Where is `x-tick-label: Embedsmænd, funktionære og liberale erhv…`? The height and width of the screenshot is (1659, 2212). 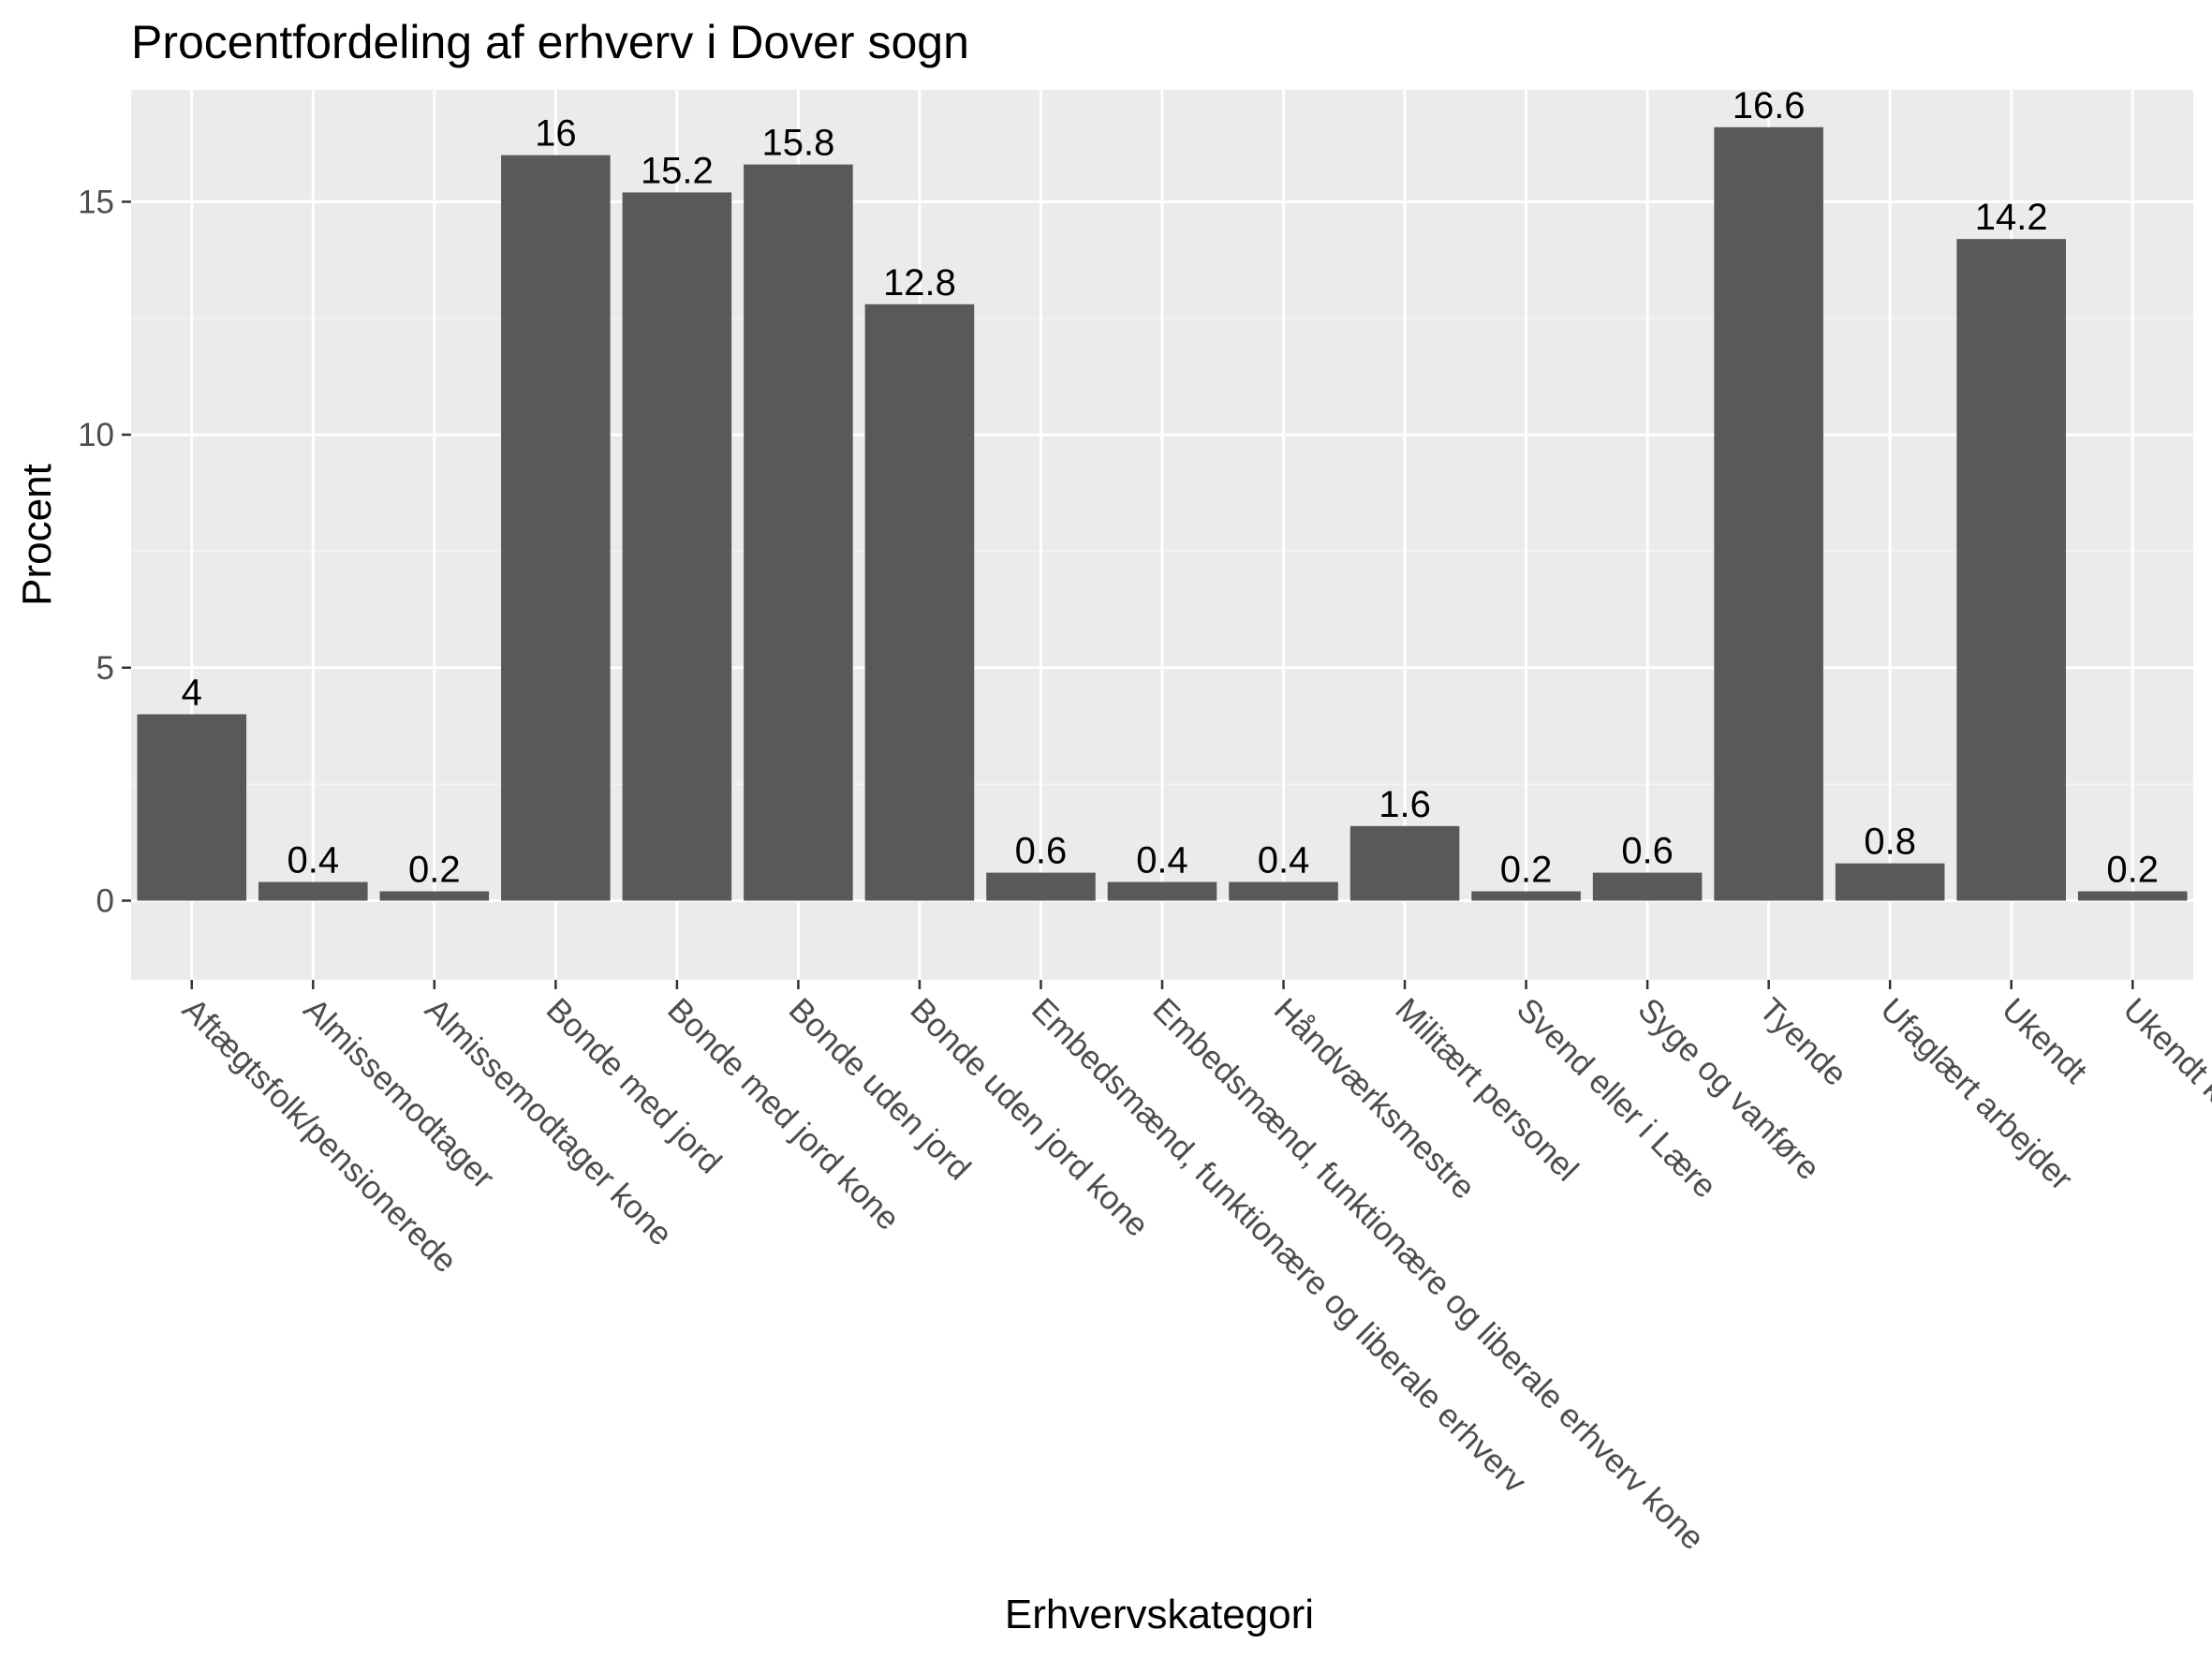
x-tick-label: Embedsmænd, funktionære og liberale erhv… is located at coordinates (1428, 1274).